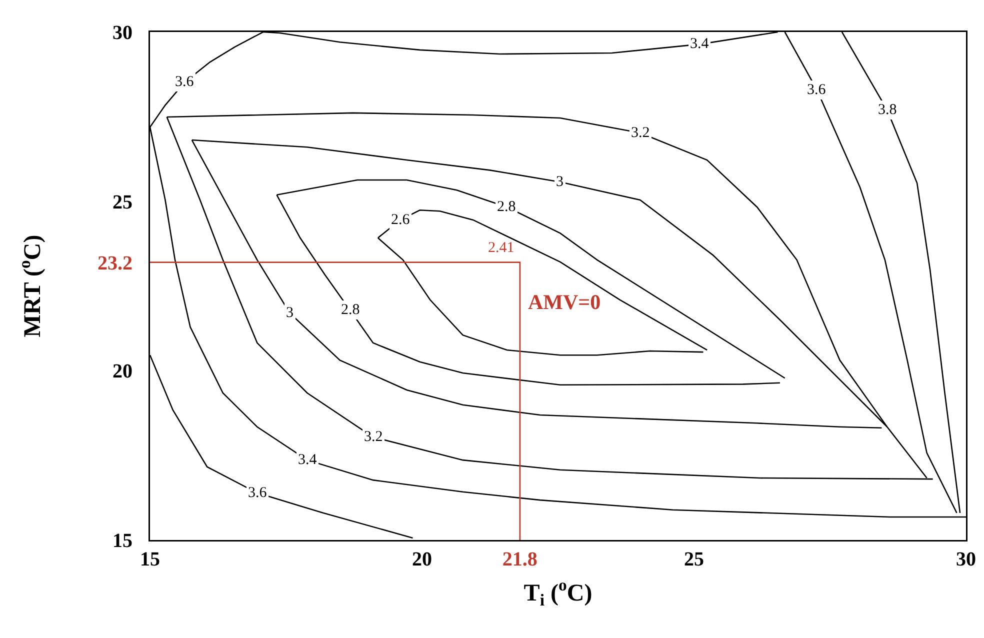 This screenshot has height=638, width=984. I want to click on x-tick-label: 15, so click(150, 559).